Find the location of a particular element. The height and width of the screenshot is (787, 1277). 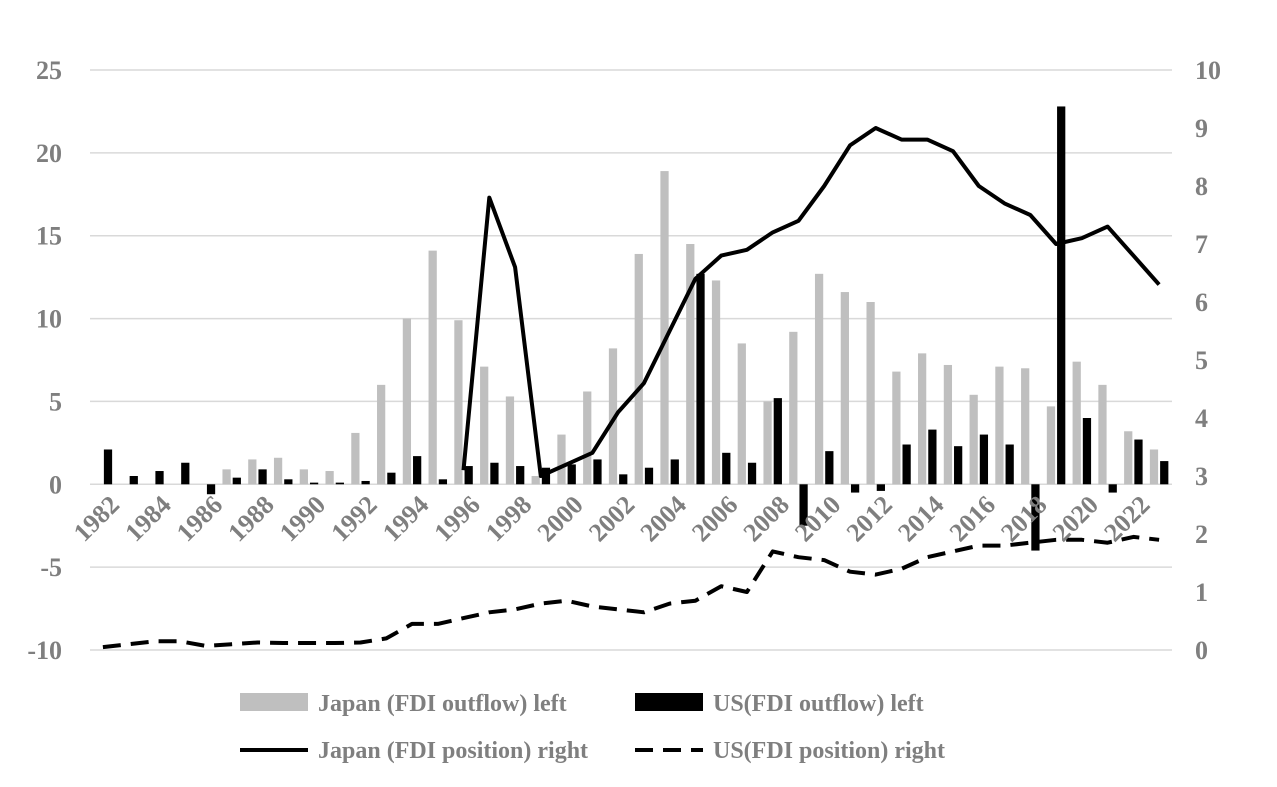

y-right-tick-label: 9 is located at coordinates (1201, 128).